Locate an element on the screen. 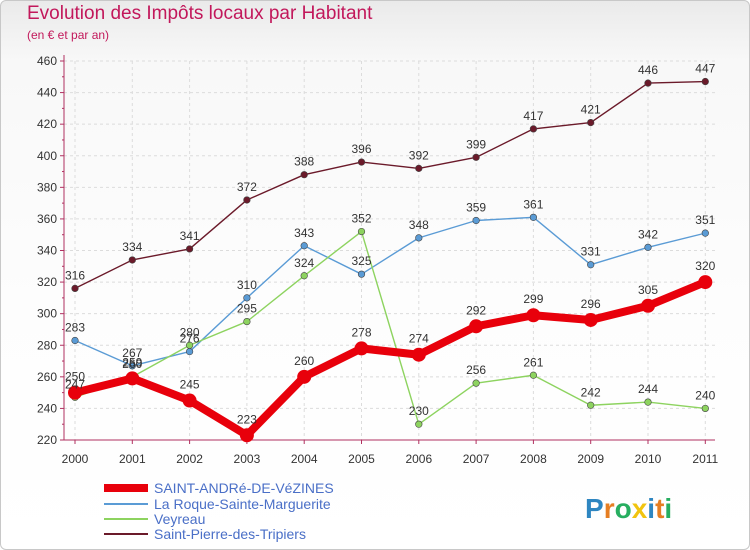 The width and height of the screenshot is (750, 550). data-label-saint-pierre-des-tripiers: 421 is located at coordinates (591, 110).